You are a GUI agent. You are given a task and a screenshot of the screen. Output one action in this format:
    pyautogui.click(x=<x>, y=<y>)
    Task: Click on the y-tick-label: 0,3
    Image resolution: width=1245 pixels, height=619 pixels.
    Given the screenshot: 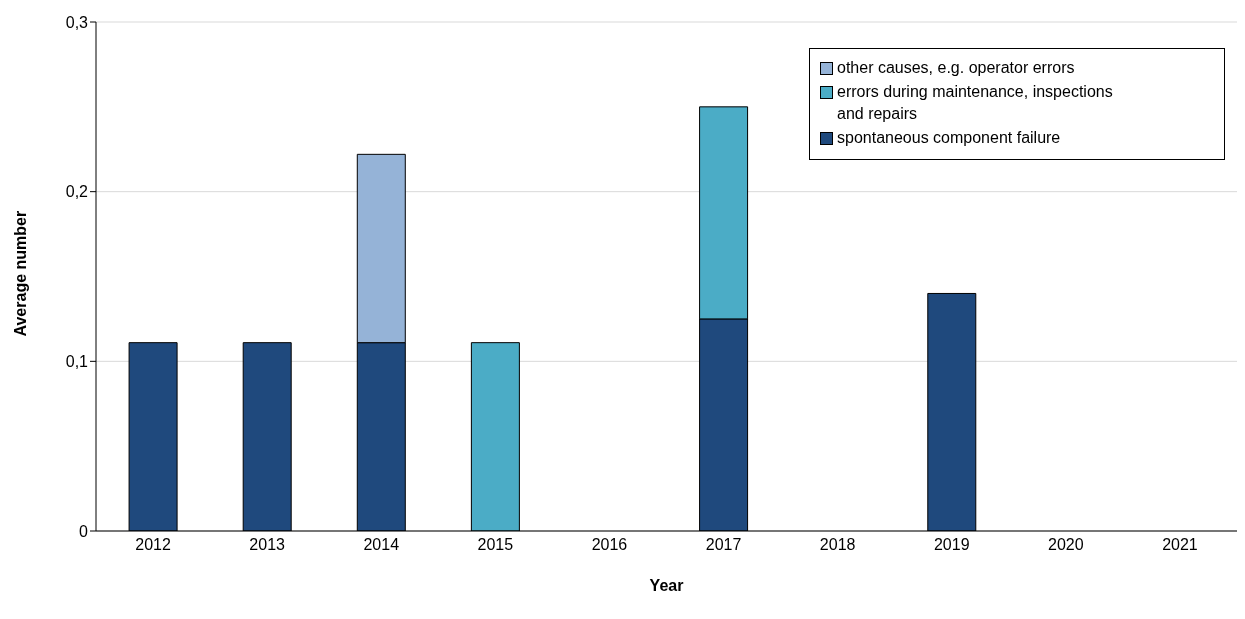 What is the action you would take?
    pyautogui.click(x=77, y=22)
    